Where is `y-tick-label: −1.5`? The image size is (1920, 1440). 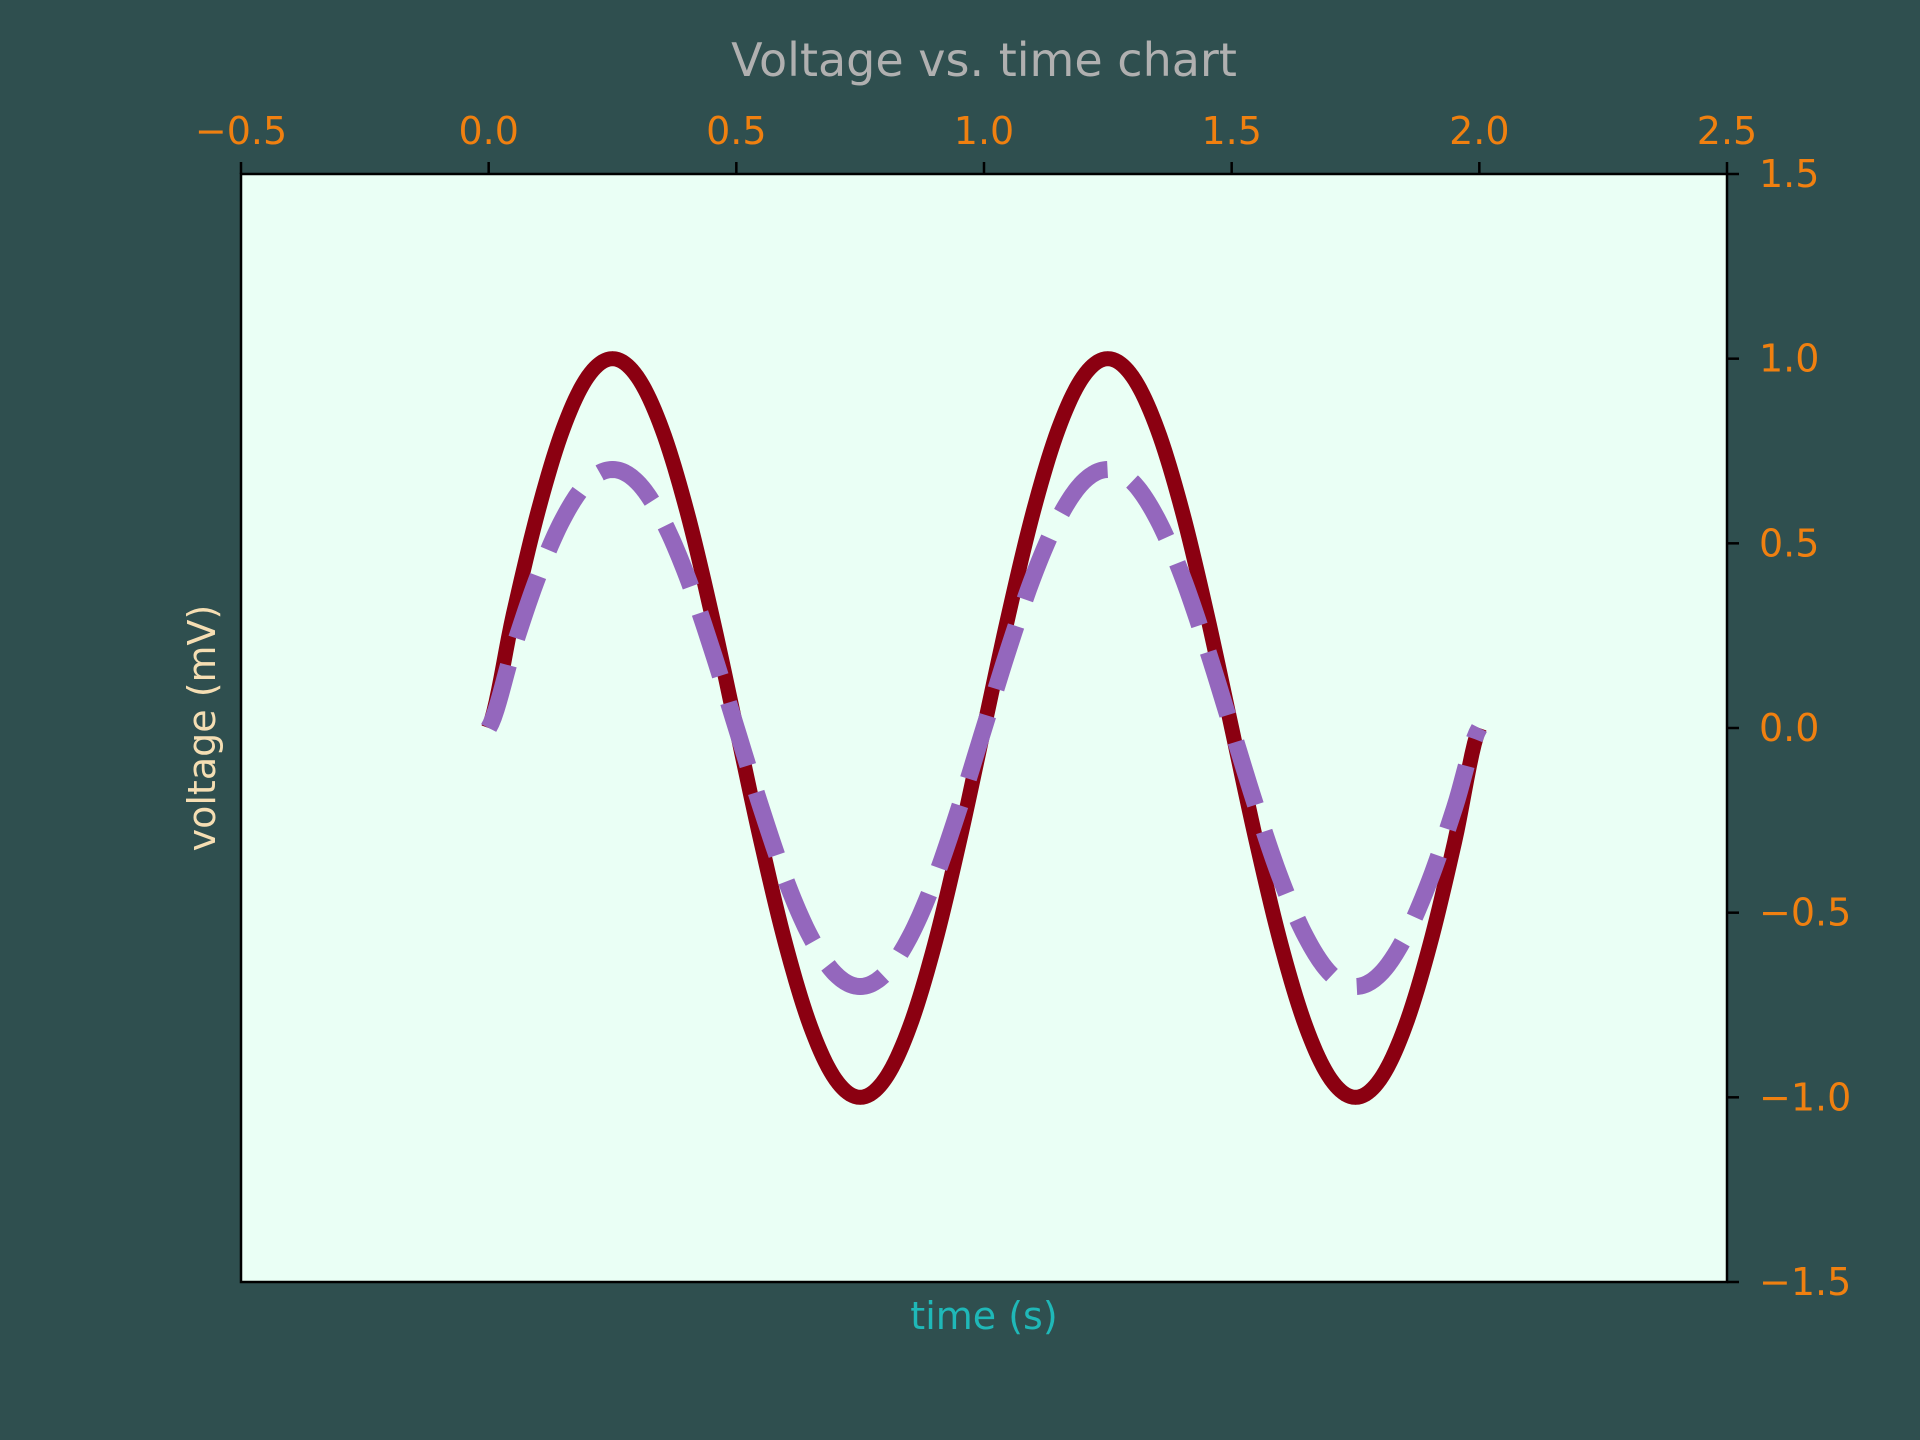 y-tick-label: −1.5 is located at coordinates (1805, 1282).